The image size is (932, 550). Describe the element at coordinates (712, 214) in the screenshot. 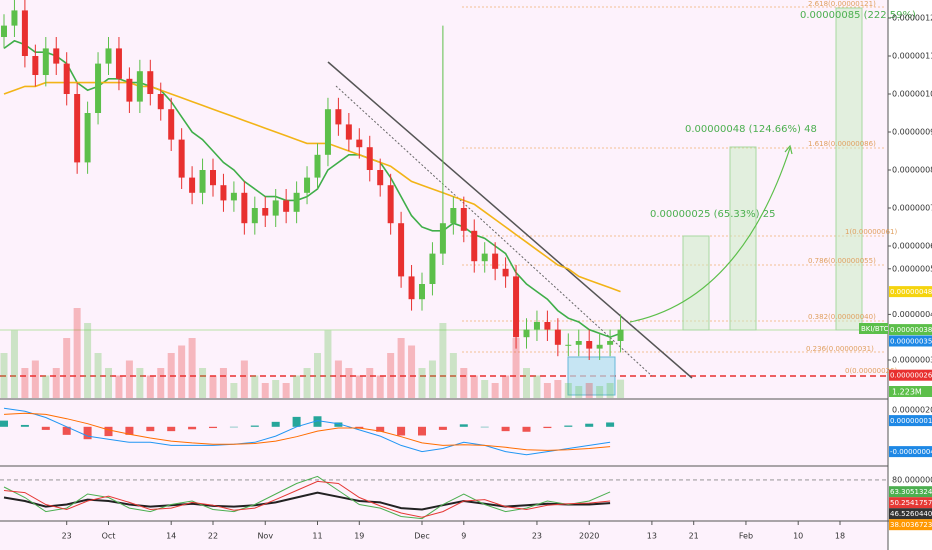

I see `annotation: 0.00000025 (65.33%) 25` at that location.